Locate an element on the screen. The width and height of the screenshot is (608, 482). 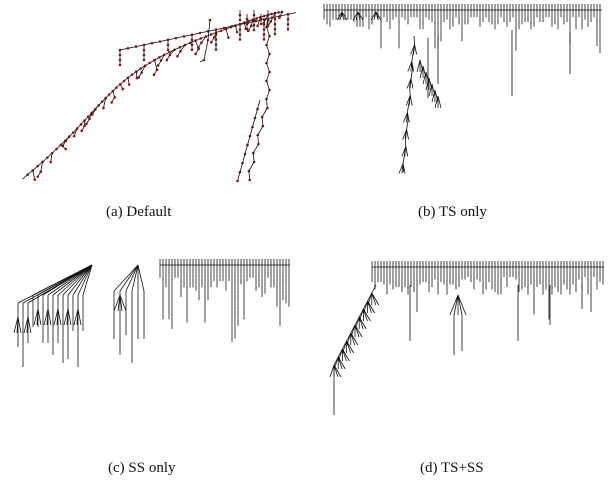
caption-d: (d) TS+SS is located at coordinates (452, 468).